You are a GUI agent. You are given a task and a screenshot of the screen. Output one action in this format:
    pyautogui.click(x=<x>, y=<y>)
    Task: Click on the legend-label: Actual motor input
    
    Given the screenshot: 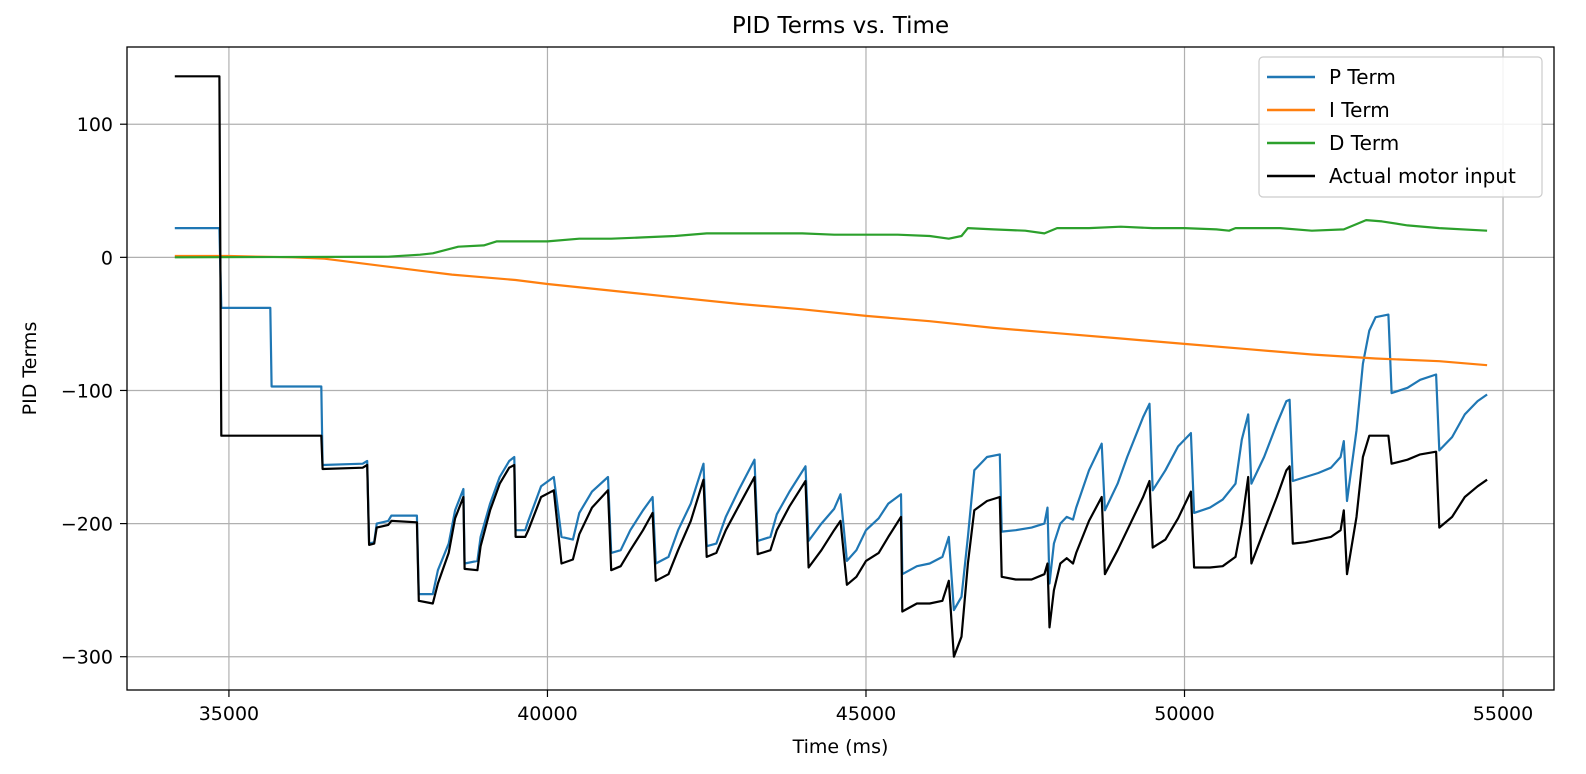 What is the action you would take?
    pyautogui.click(x=1422, y=176)
    